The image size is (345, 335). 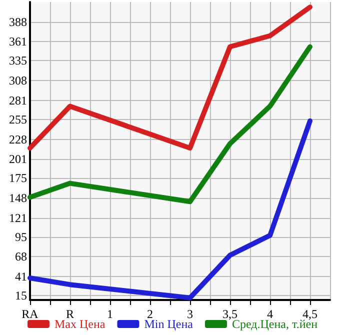 What do you see at coordinates (270, 314) in the screenshot?
I see `x-tick-label: 4` at bounding box center [270, 314].